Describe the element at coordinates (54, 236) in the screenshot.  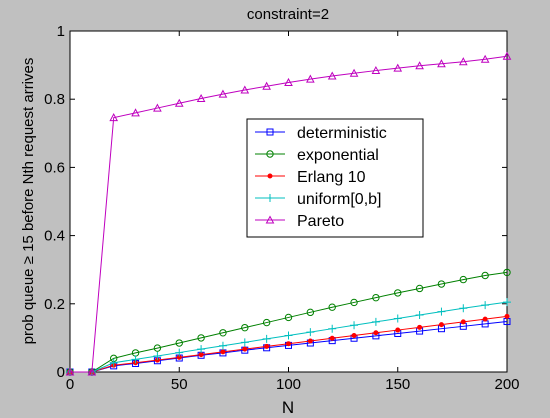
I see `y-tick-label: 0.4` at that location.